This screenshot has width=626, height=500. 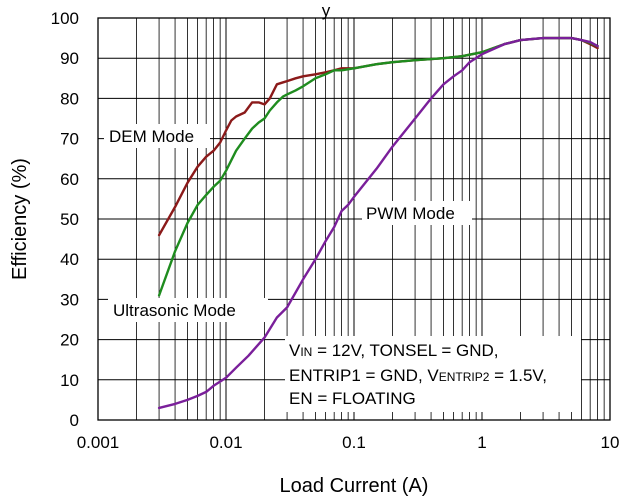 What do you see at coordinates (418, 375) in the screenshot?
I see `conditions-line-2: ENTRIP1 = GND, VENTRIP2 = 1.5V,` at bounding box center [418, 375].